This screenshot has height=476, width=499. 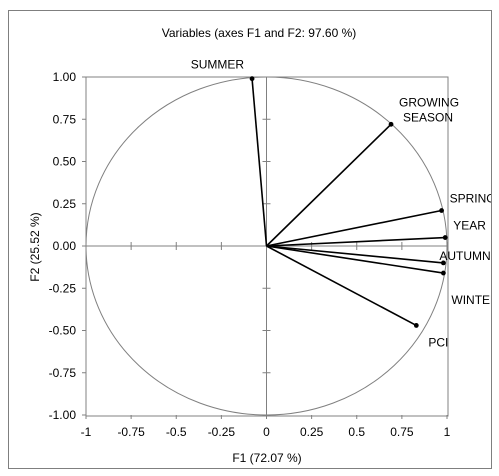 What do you see at coordinates (86, 432) in the screenshot?
I see `x-tick-label: -1` at bounding box center [86, 432].